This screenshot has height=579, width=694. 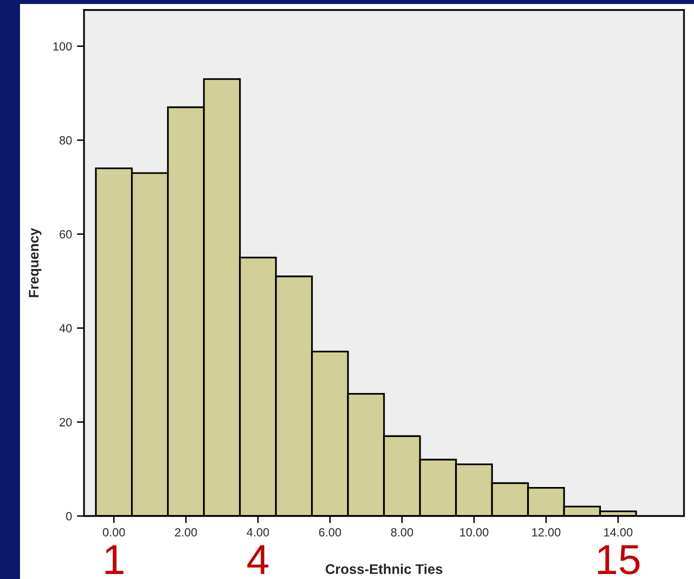 I want to click on x-tick-label: 2.00, so click(x=186, y=532).